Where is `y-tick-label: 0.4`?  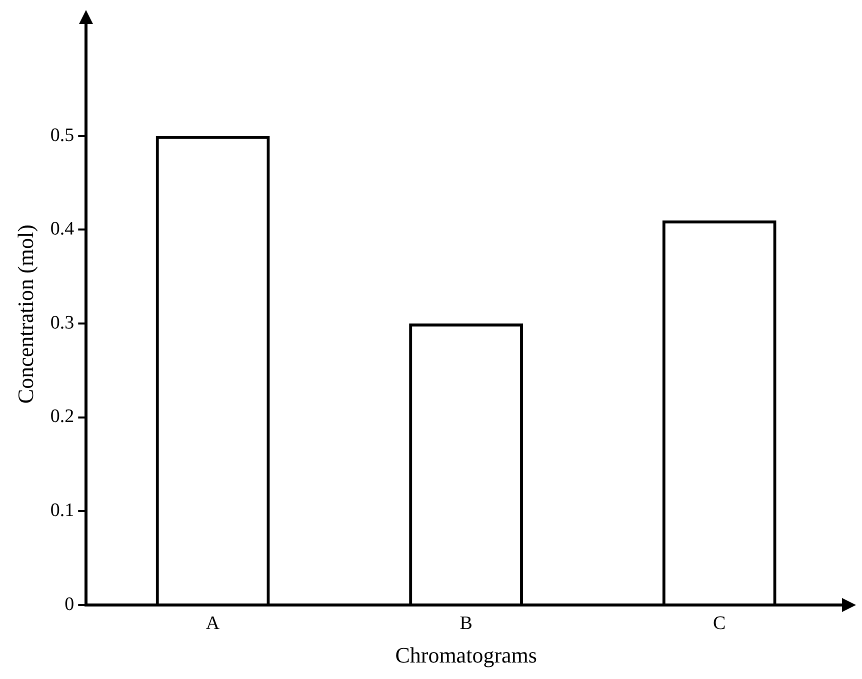
y-tick-label: 0.4 is located at coordinates (62, 229).